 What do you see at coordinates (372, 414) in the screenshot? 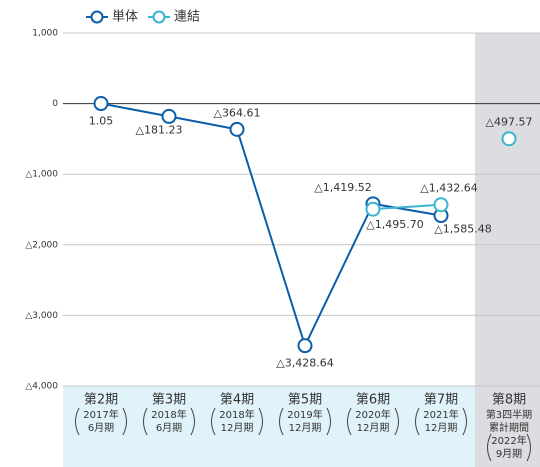
I see `category-period: 2020年` at bounding box center [372, 414].